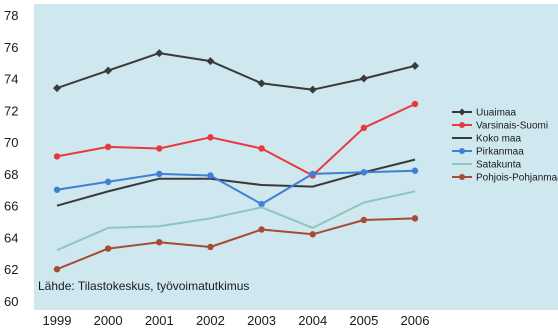 This screenshot has height=329, width=558. Describe the element at coordinates (312, 320) in the screenshot. I see `x-tick-label: 2004` at that location.